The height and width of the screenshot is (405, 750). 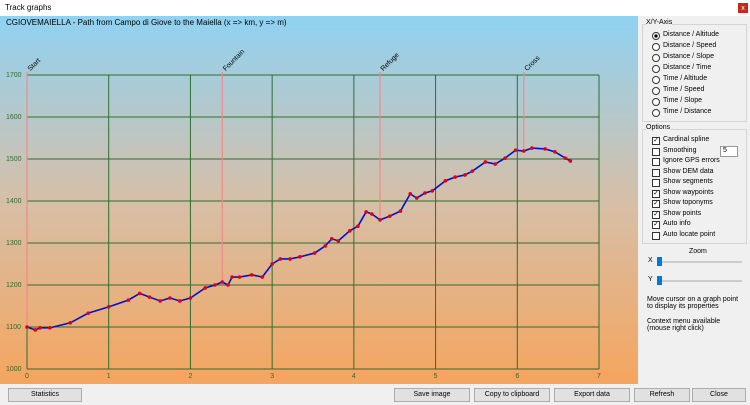 What do you see at coordinates (684, 89) in the screenshot?
I see `radio-label: Time / Speed` at bounding box center [684, 89].